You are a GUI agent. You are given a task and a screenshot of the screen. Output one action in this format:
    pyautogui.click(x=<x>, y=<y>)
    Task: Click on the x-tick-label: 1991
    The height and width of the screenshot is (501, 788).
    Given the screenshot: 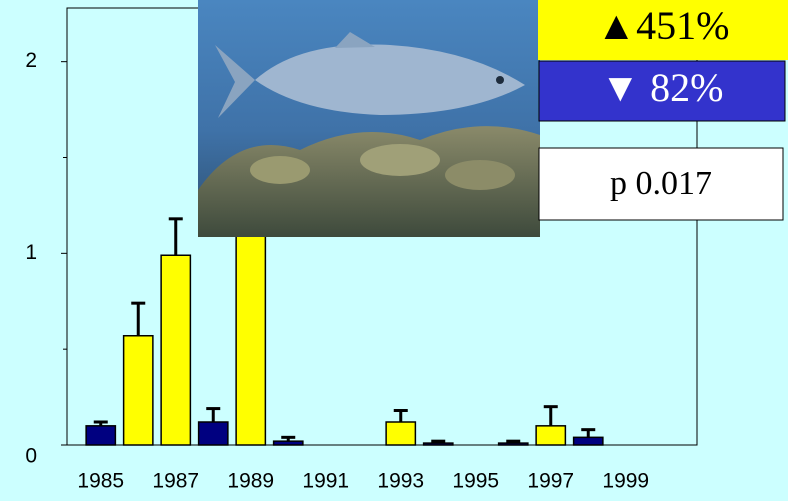 What is the action you would take?
    pyautogui.click(x=325, y=481)
    